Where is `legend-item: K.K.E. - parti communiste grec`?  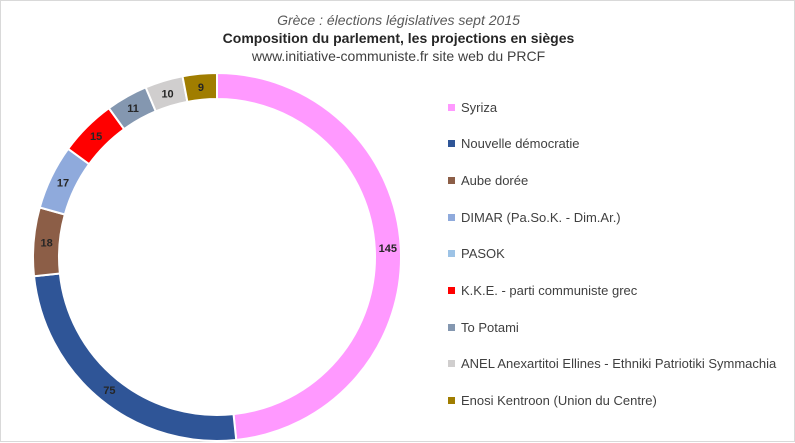 legend-item: K.K.E. - parti communiste grec is located at coordinates (542, 291).